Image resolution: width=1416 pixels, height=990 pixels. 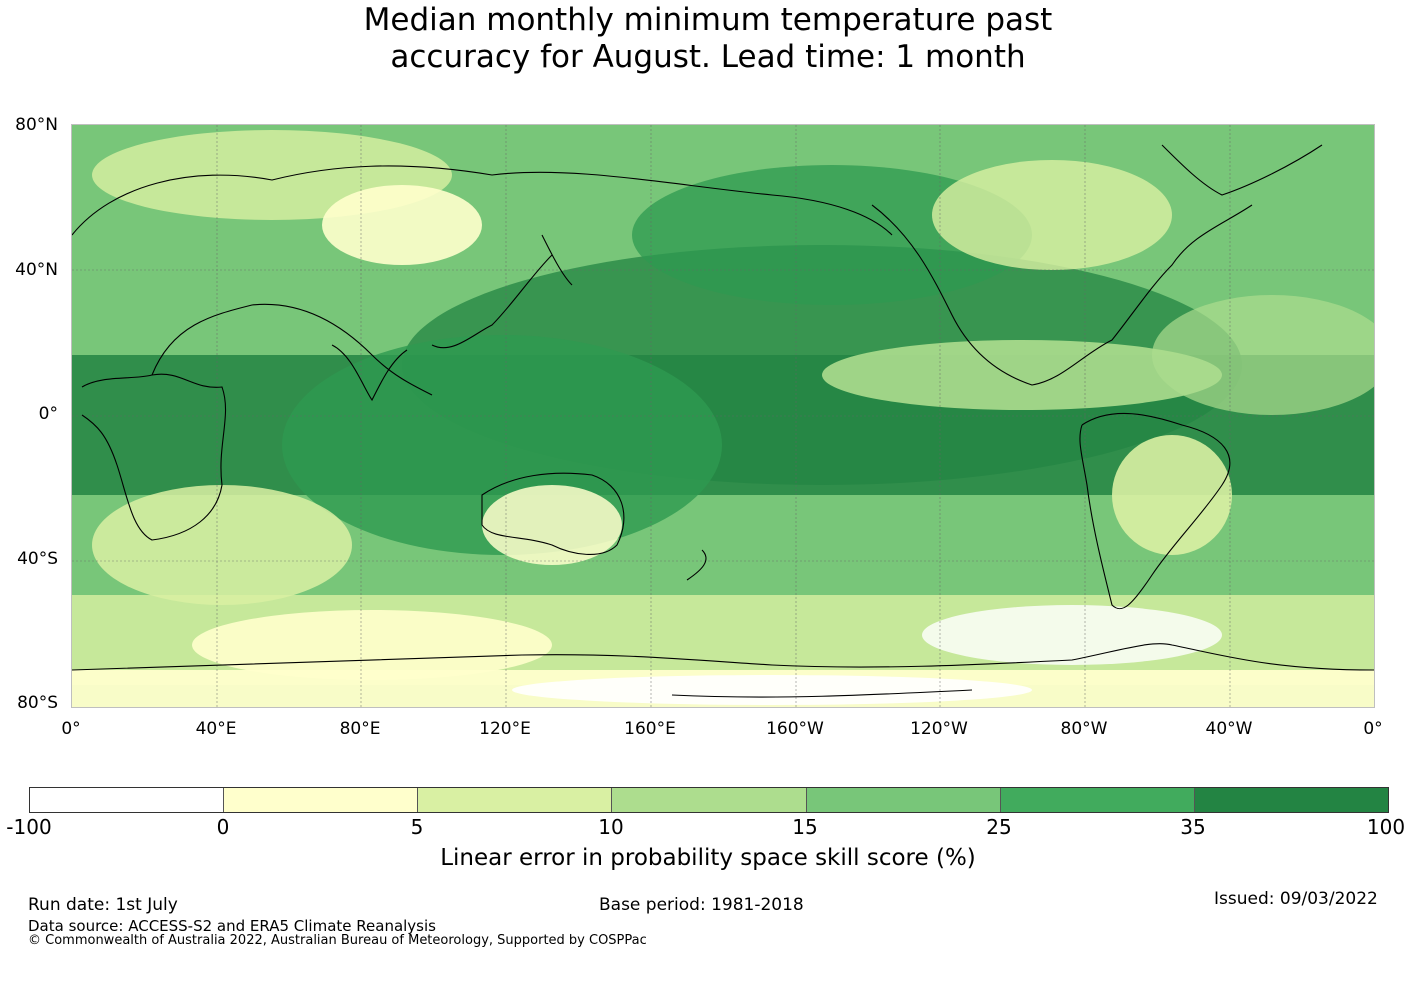 I want to click on title-line-2: accuracy for August. Lead time: 1 month, so click(x=708, y=57).